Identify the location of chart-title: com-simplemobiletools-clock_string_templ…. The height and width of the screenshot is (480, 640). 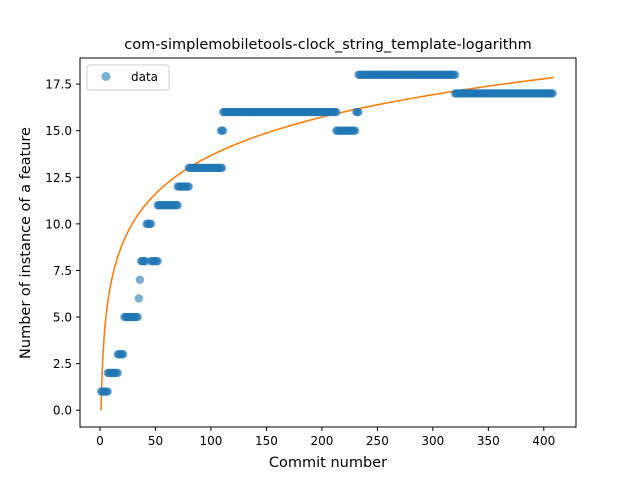
(328, 45).